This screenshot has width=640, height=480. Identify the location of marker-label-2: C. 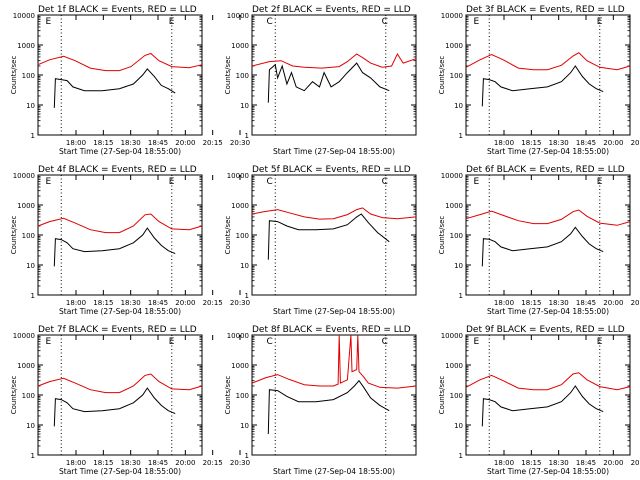
(385, 22).